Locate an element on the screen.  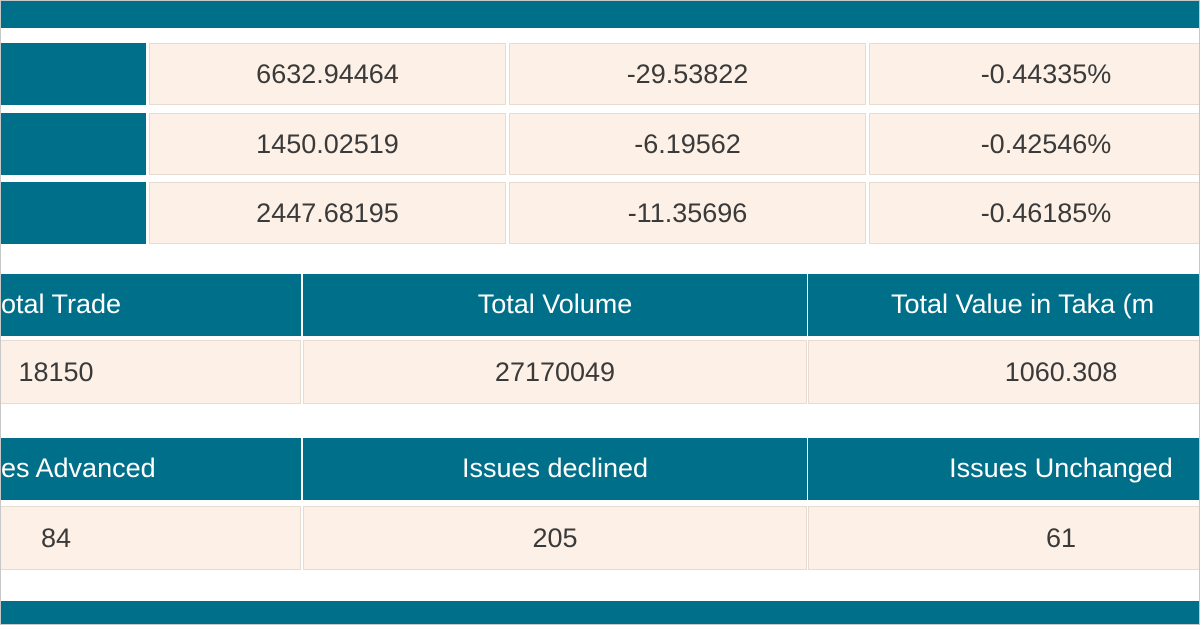
header-text: Issues declined is located at coordinates (555, 468).